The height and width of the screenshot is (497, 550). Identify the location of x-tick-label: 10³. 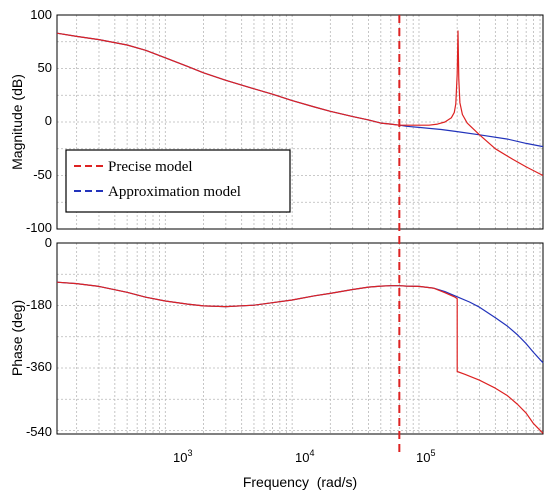
(182, 456).